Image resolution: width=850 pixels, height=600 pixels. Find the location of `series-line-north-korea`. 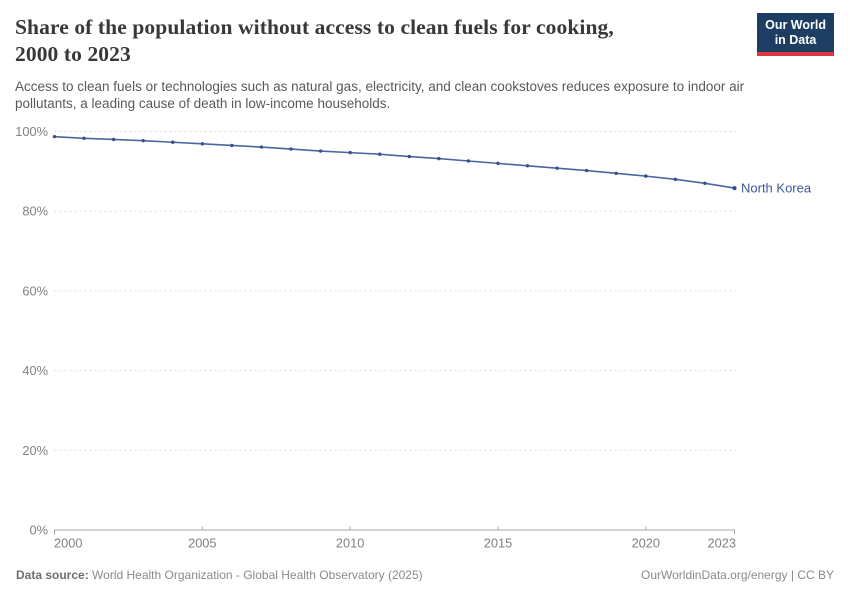

series-line-north-korea is located at coordinates (394, 162).